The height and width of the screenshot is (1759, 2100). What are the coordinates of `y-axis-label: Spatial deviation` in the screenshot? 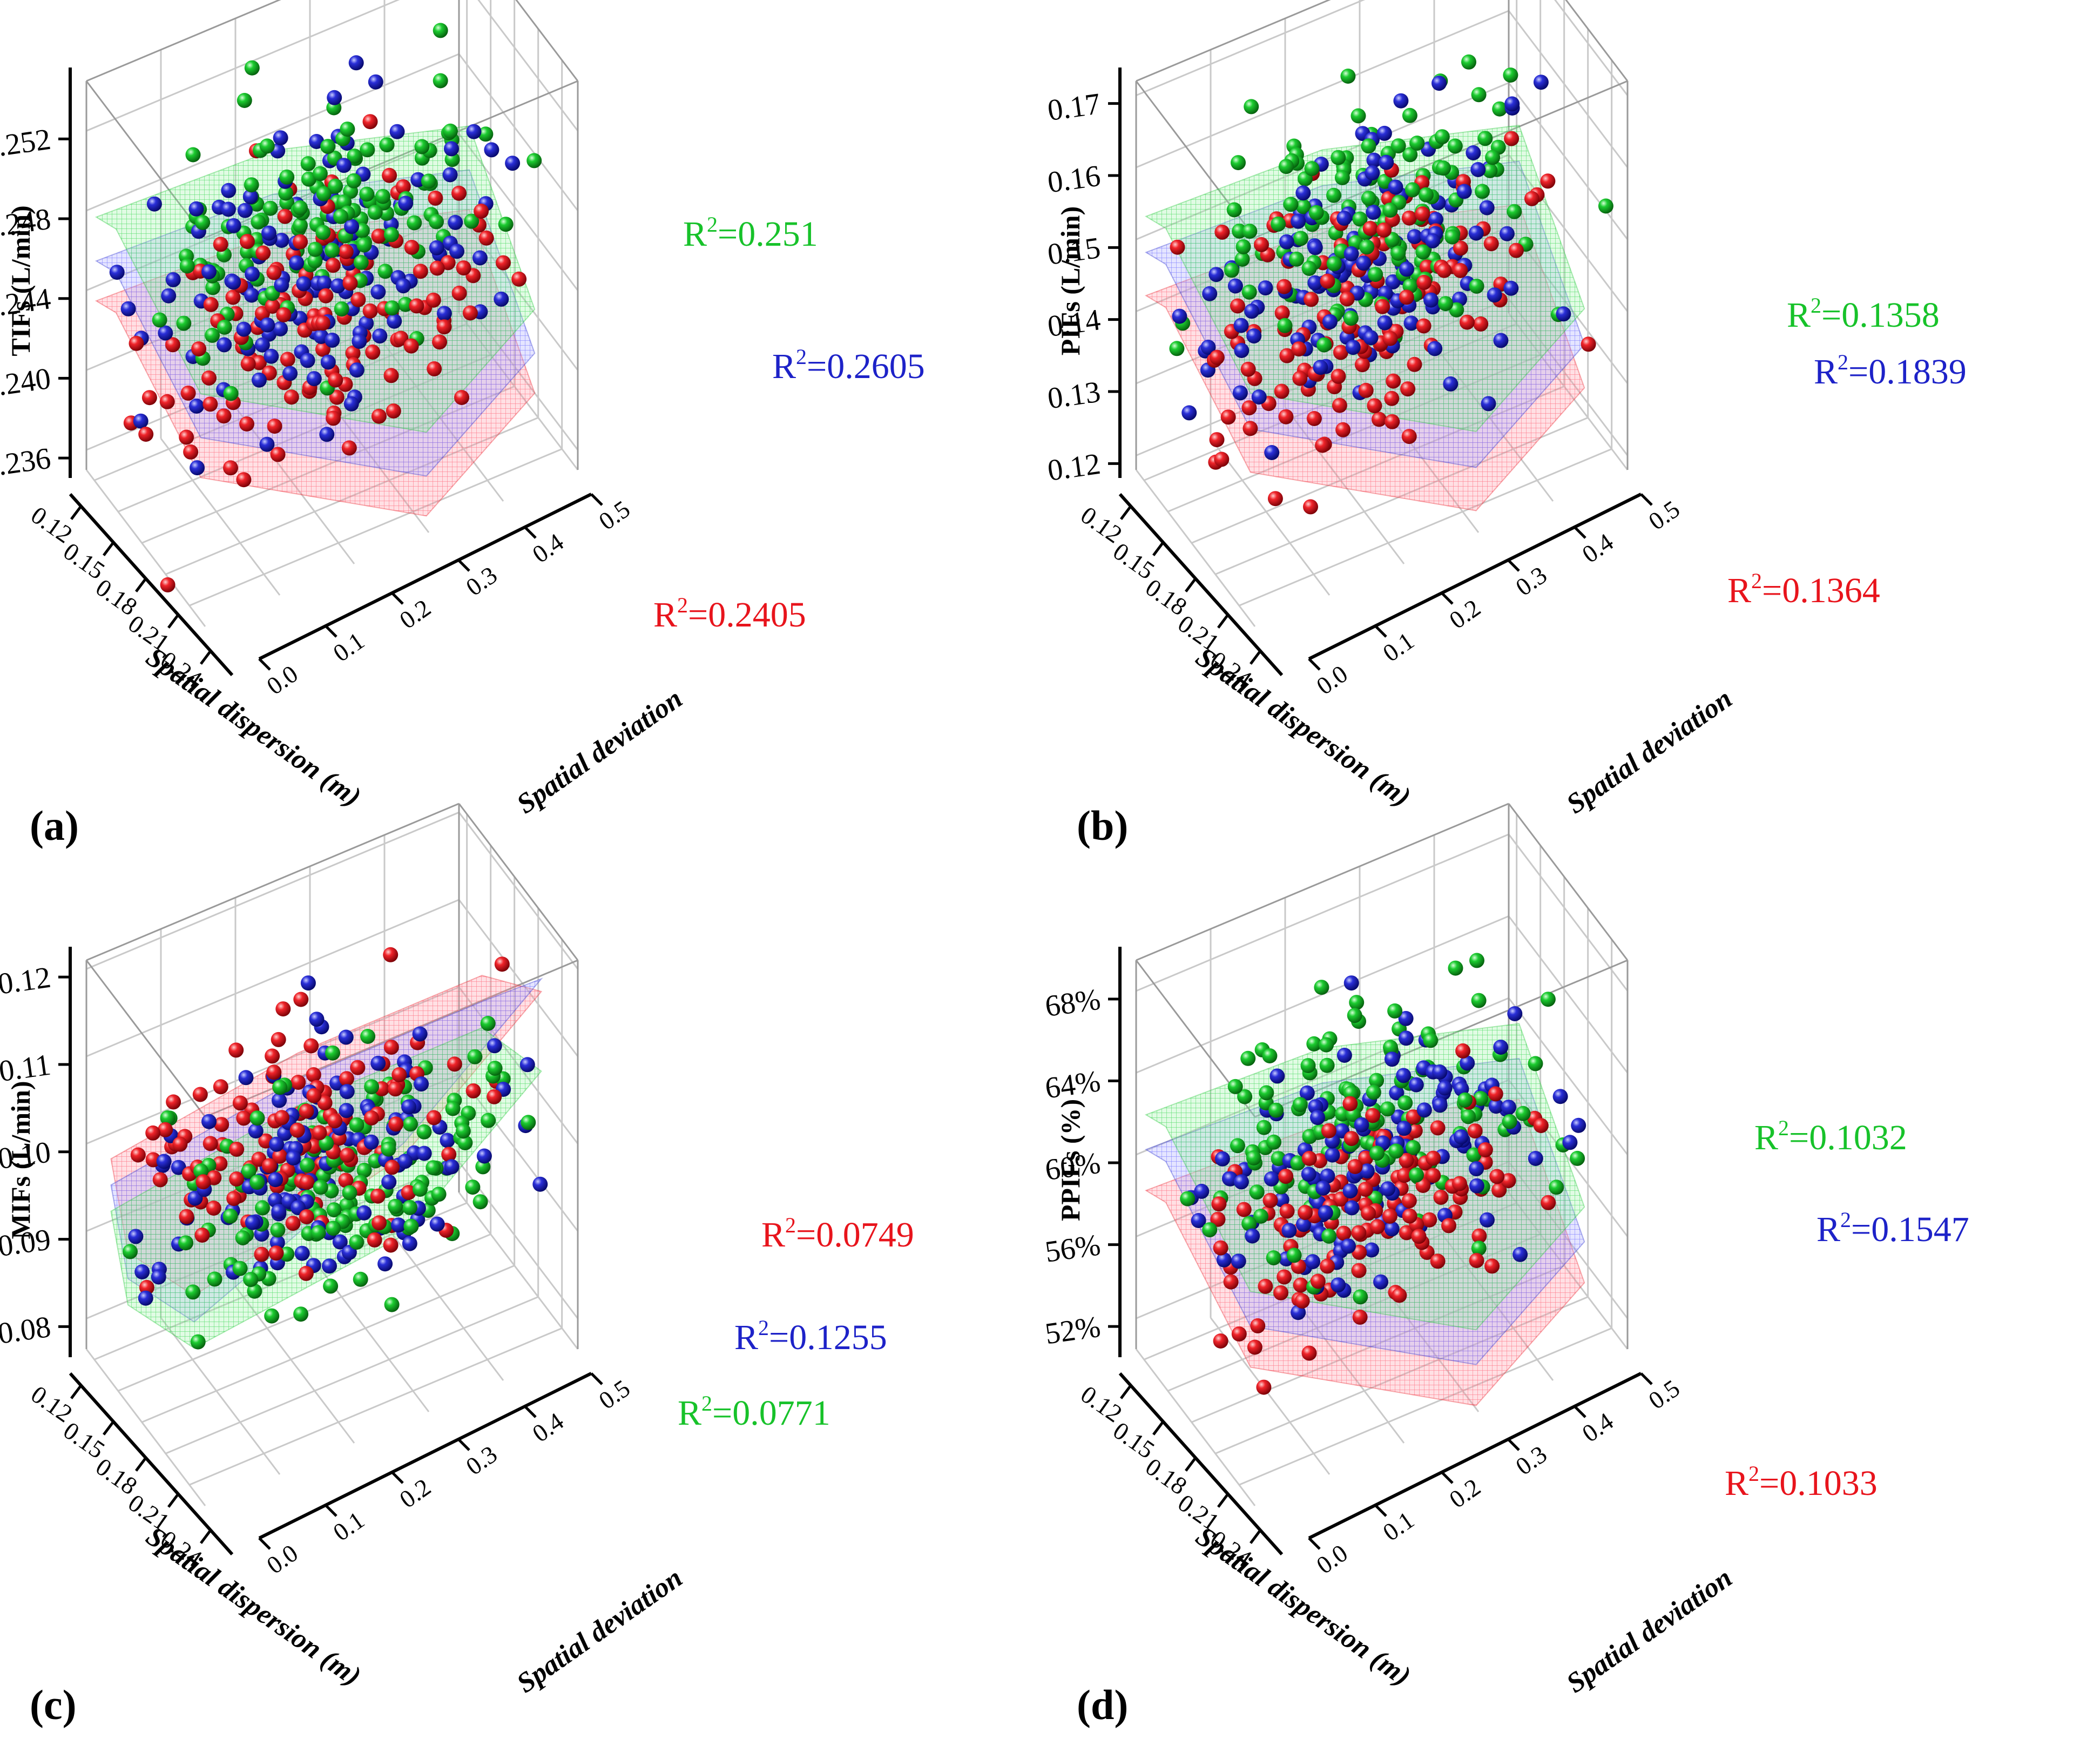 It's located at (599, 1630).